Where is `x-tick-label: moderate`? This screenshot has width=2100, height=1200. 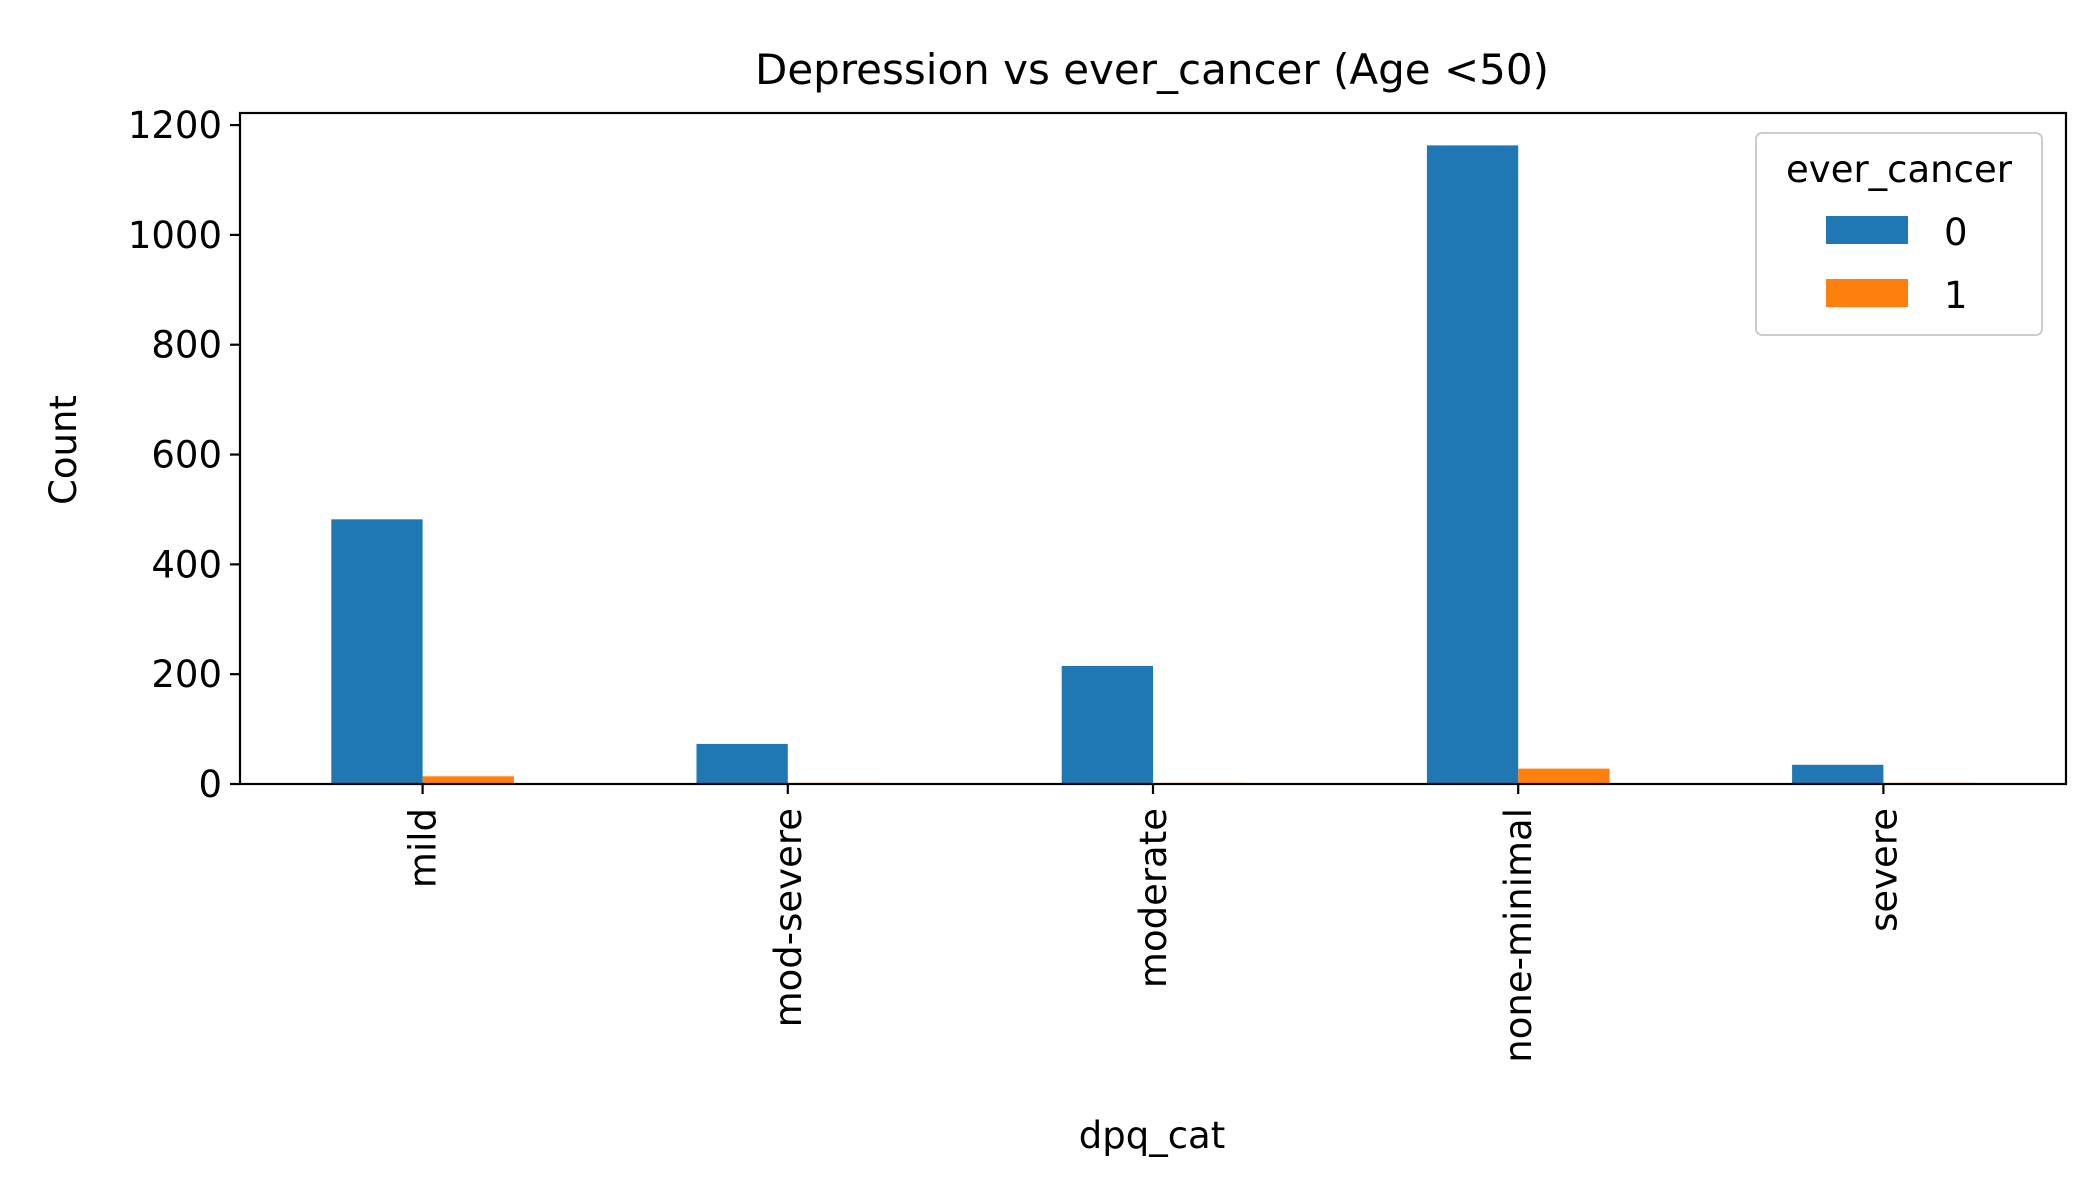
x-tick-label: moderate is located at coordinates (1153, 898).